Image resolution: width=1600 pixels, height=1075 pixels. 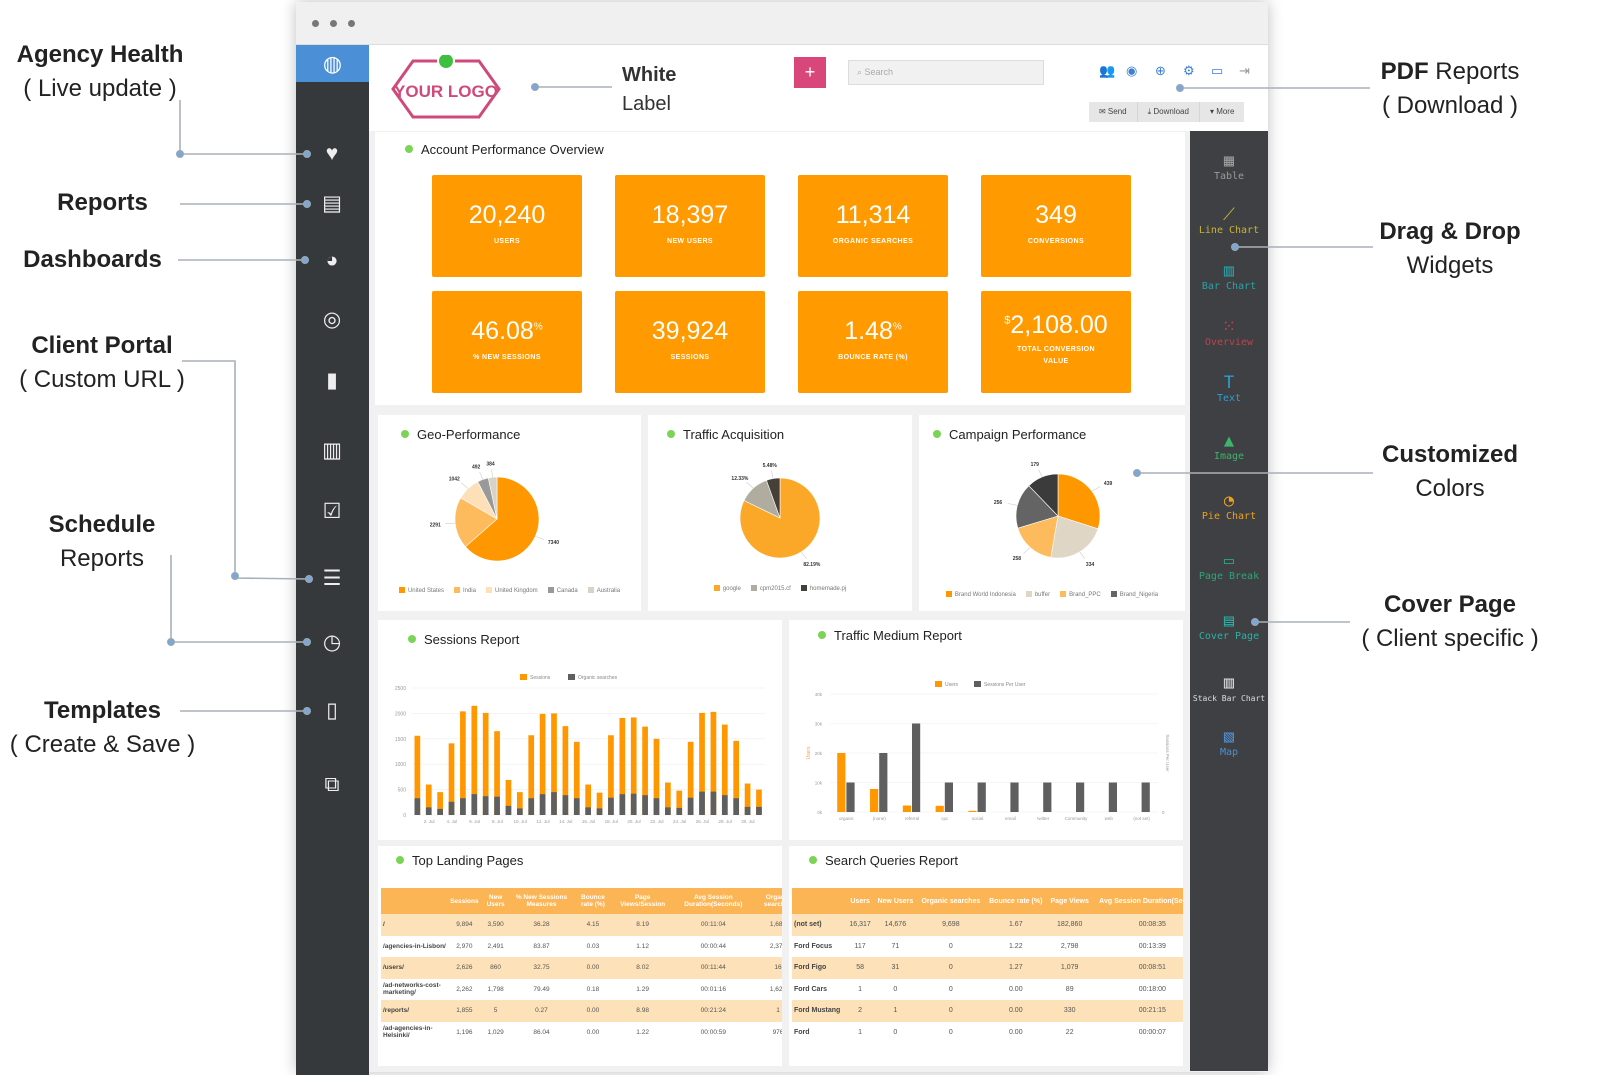 I want to click on legend-item: United States, so click(x=421, y=590).